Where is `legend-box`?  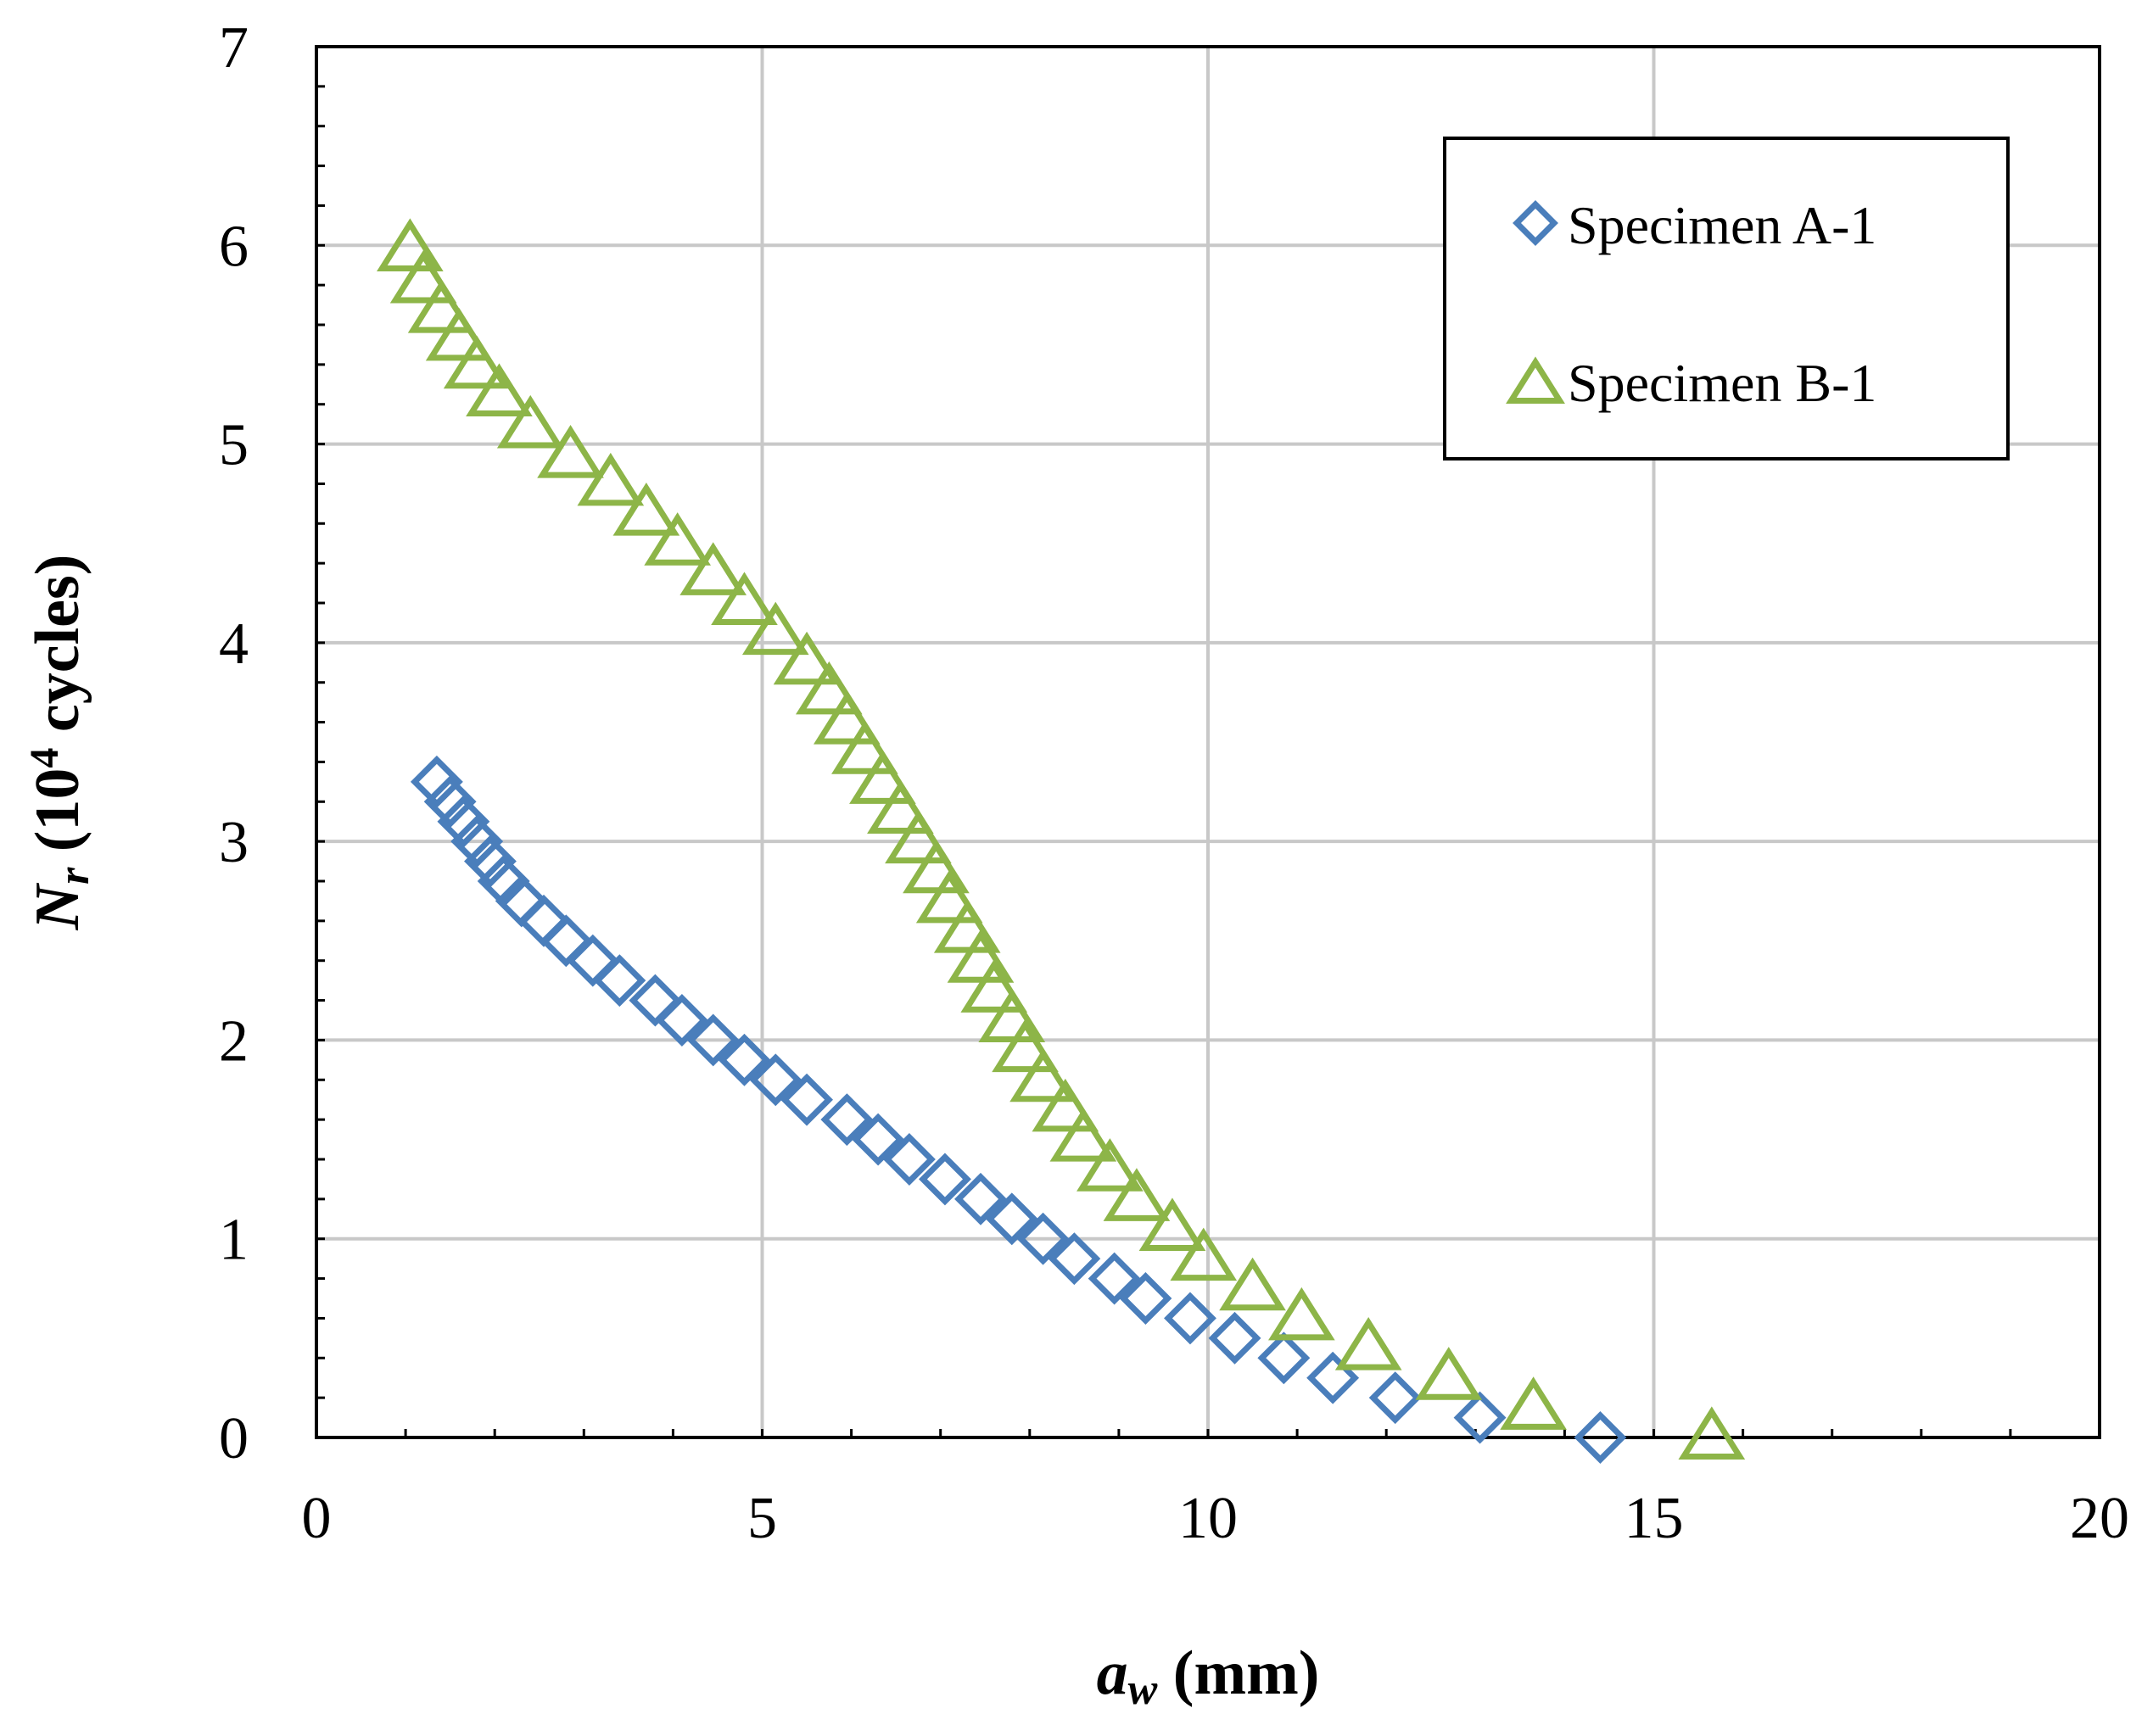 legend-box is located at coordinates (1726, 299).